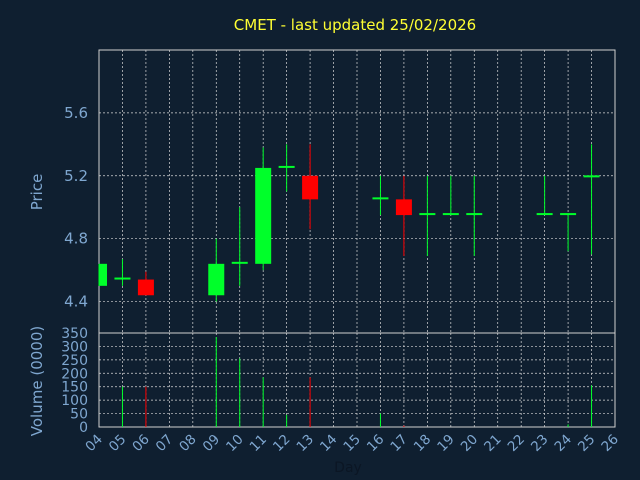 The height and width of the screenshot is (480, 640). I want to click on x-tick-label: 14, so click(328, 442).